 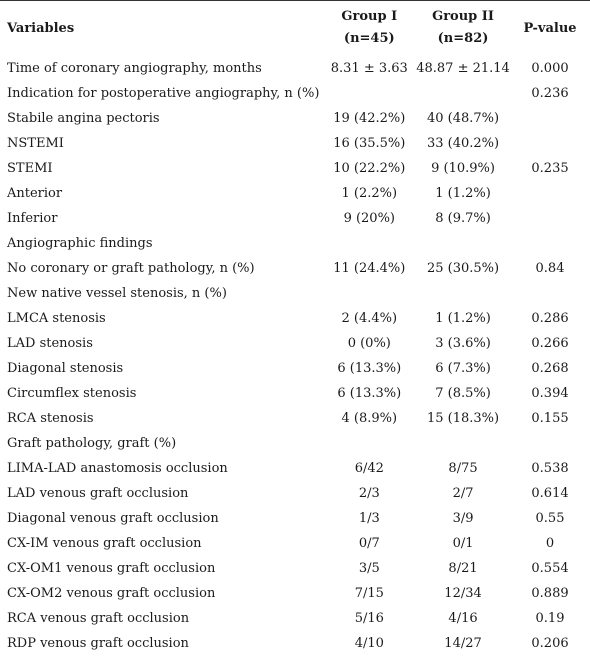 What do you see at coordinates (72, 393) in the screenshot?
I see `row-label: Circumflex stenosis` at bounding box center [72, 393].